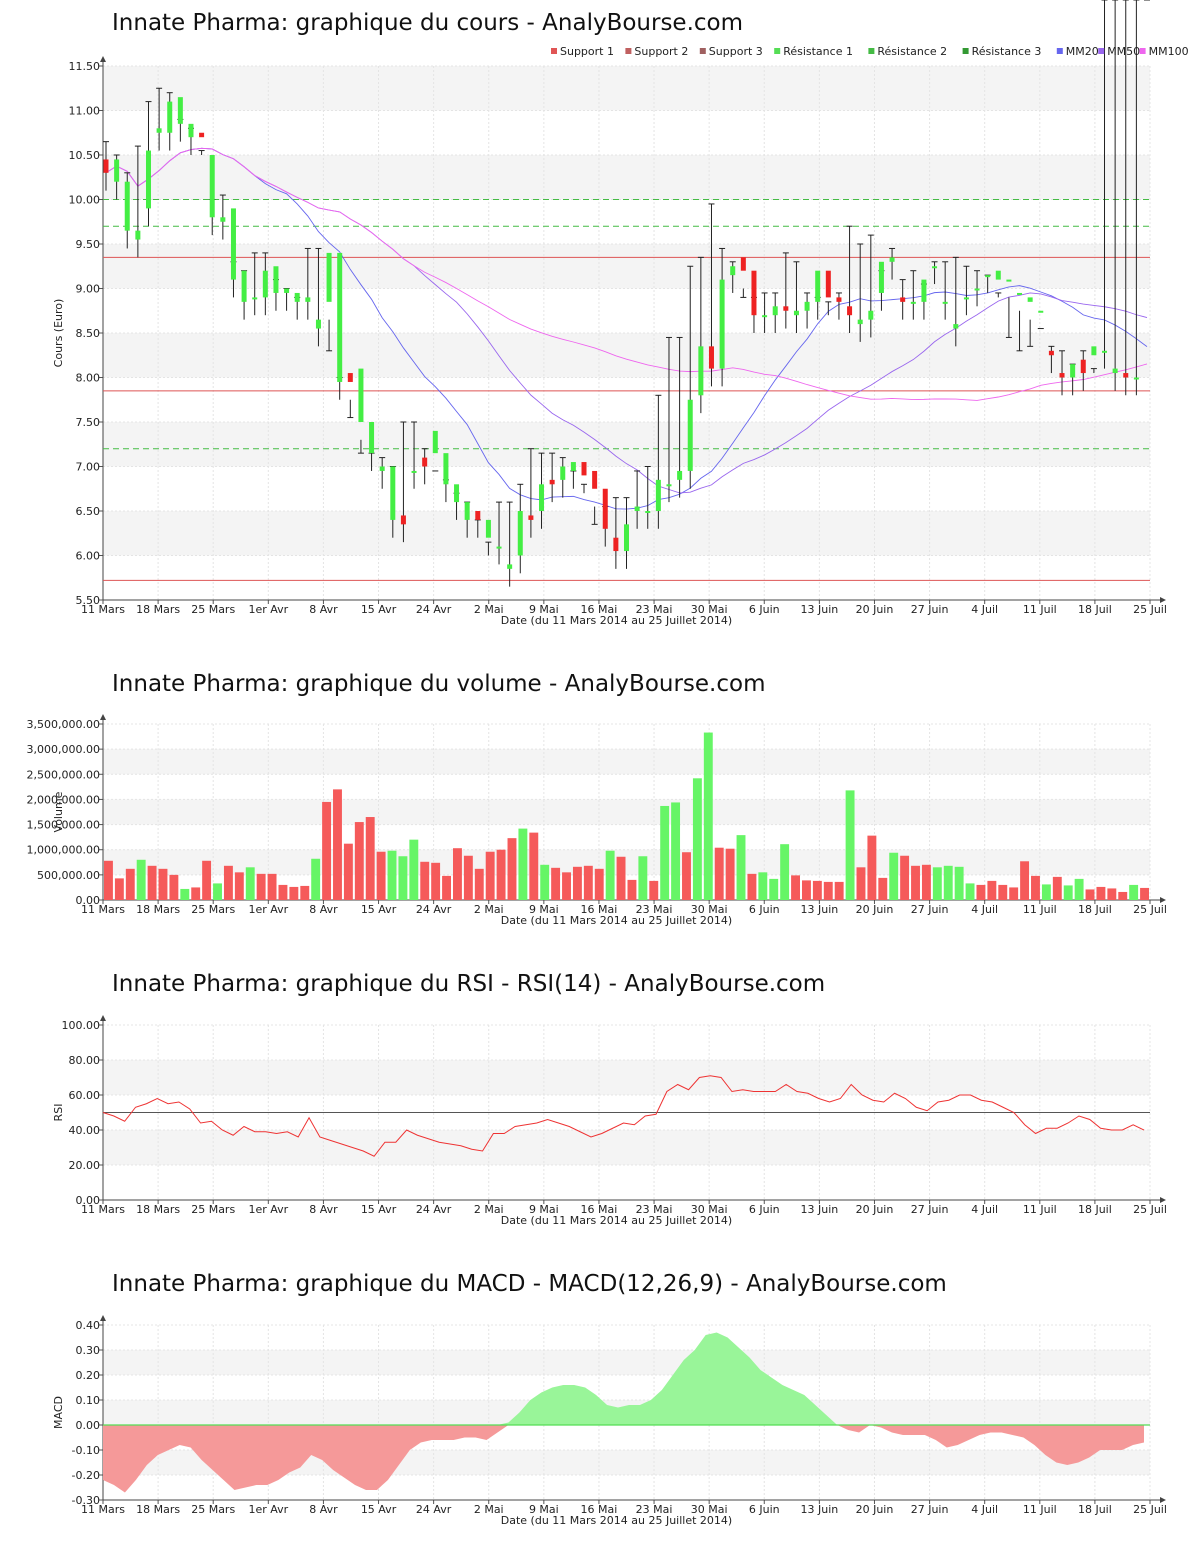  What do you see at coordinates (85, 111) in the screenshot?
I see `y-tick-label: 11.00` at bounding box center [85, 111].